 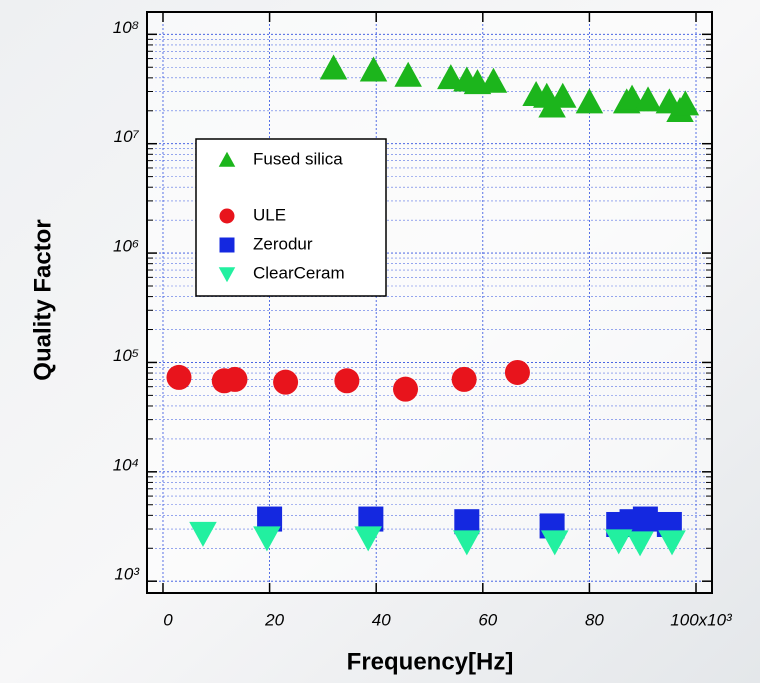 What do you see at coordinates (126, 27) in the screenshot?
I see `y-tick-label: 10⁸` at bounding box center [126, 27].